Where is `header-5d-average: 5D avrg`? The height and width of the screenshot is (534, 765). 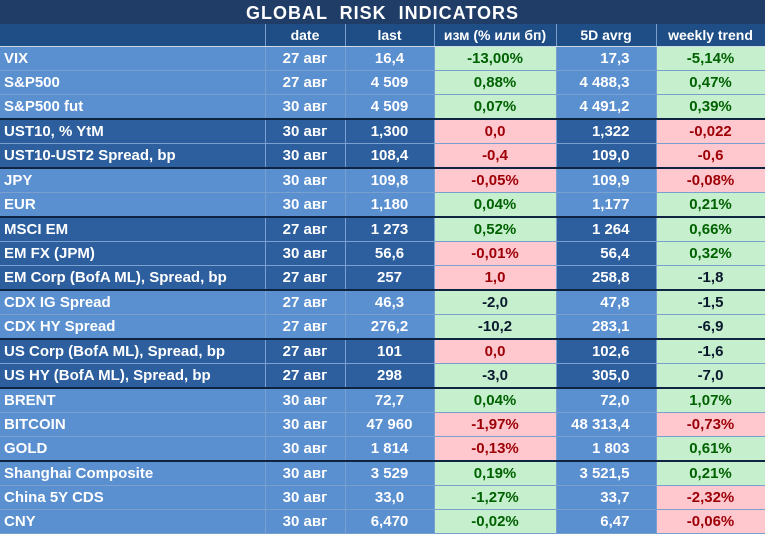 header-5d-average: 5D avrg is located at coordinates (606, 35).